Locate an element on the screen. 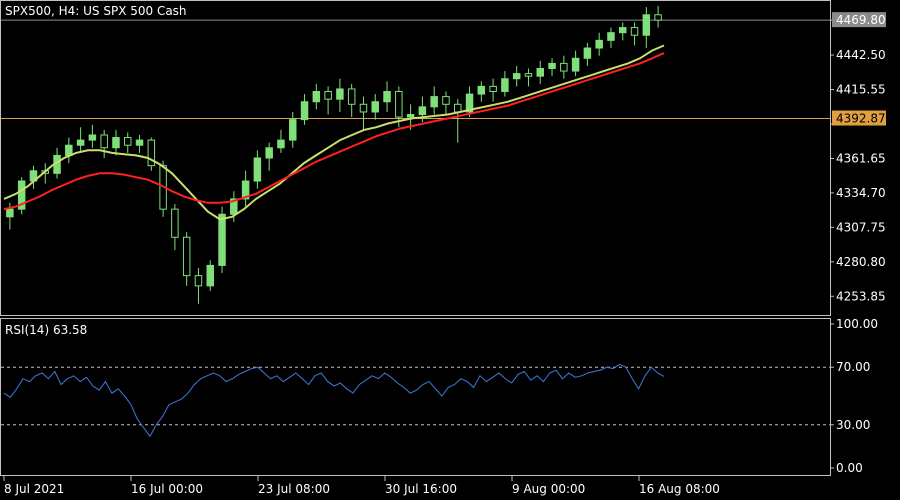 The height and width of the screenshot is (500, 900). rsi-level-lines is located at coordinates (415, 396).